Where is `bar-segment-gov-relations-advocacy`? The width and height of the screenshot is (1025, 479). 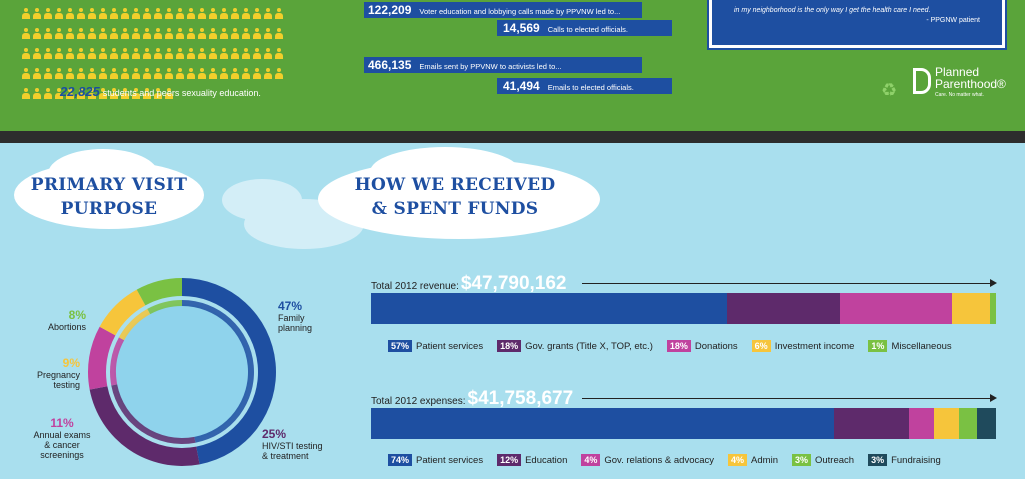
bar-segment-gov-relations-advocacy is located at coordinates (921, 423).